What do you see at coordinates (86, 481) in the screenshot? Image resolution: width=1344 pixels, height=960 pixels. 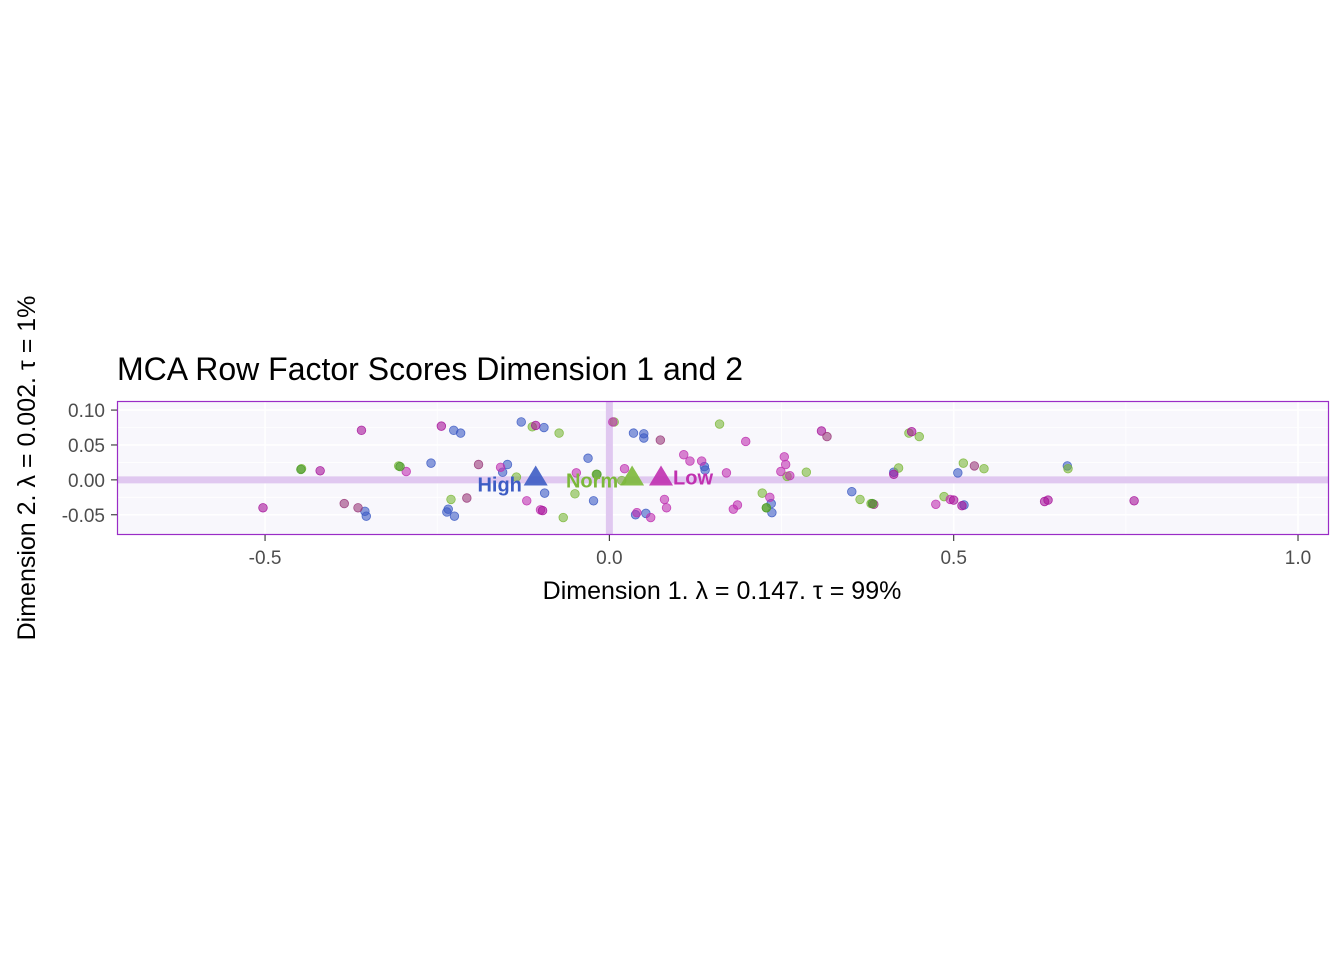 I see `y-tick-label: 0.00` at bounding box center [86, 481].